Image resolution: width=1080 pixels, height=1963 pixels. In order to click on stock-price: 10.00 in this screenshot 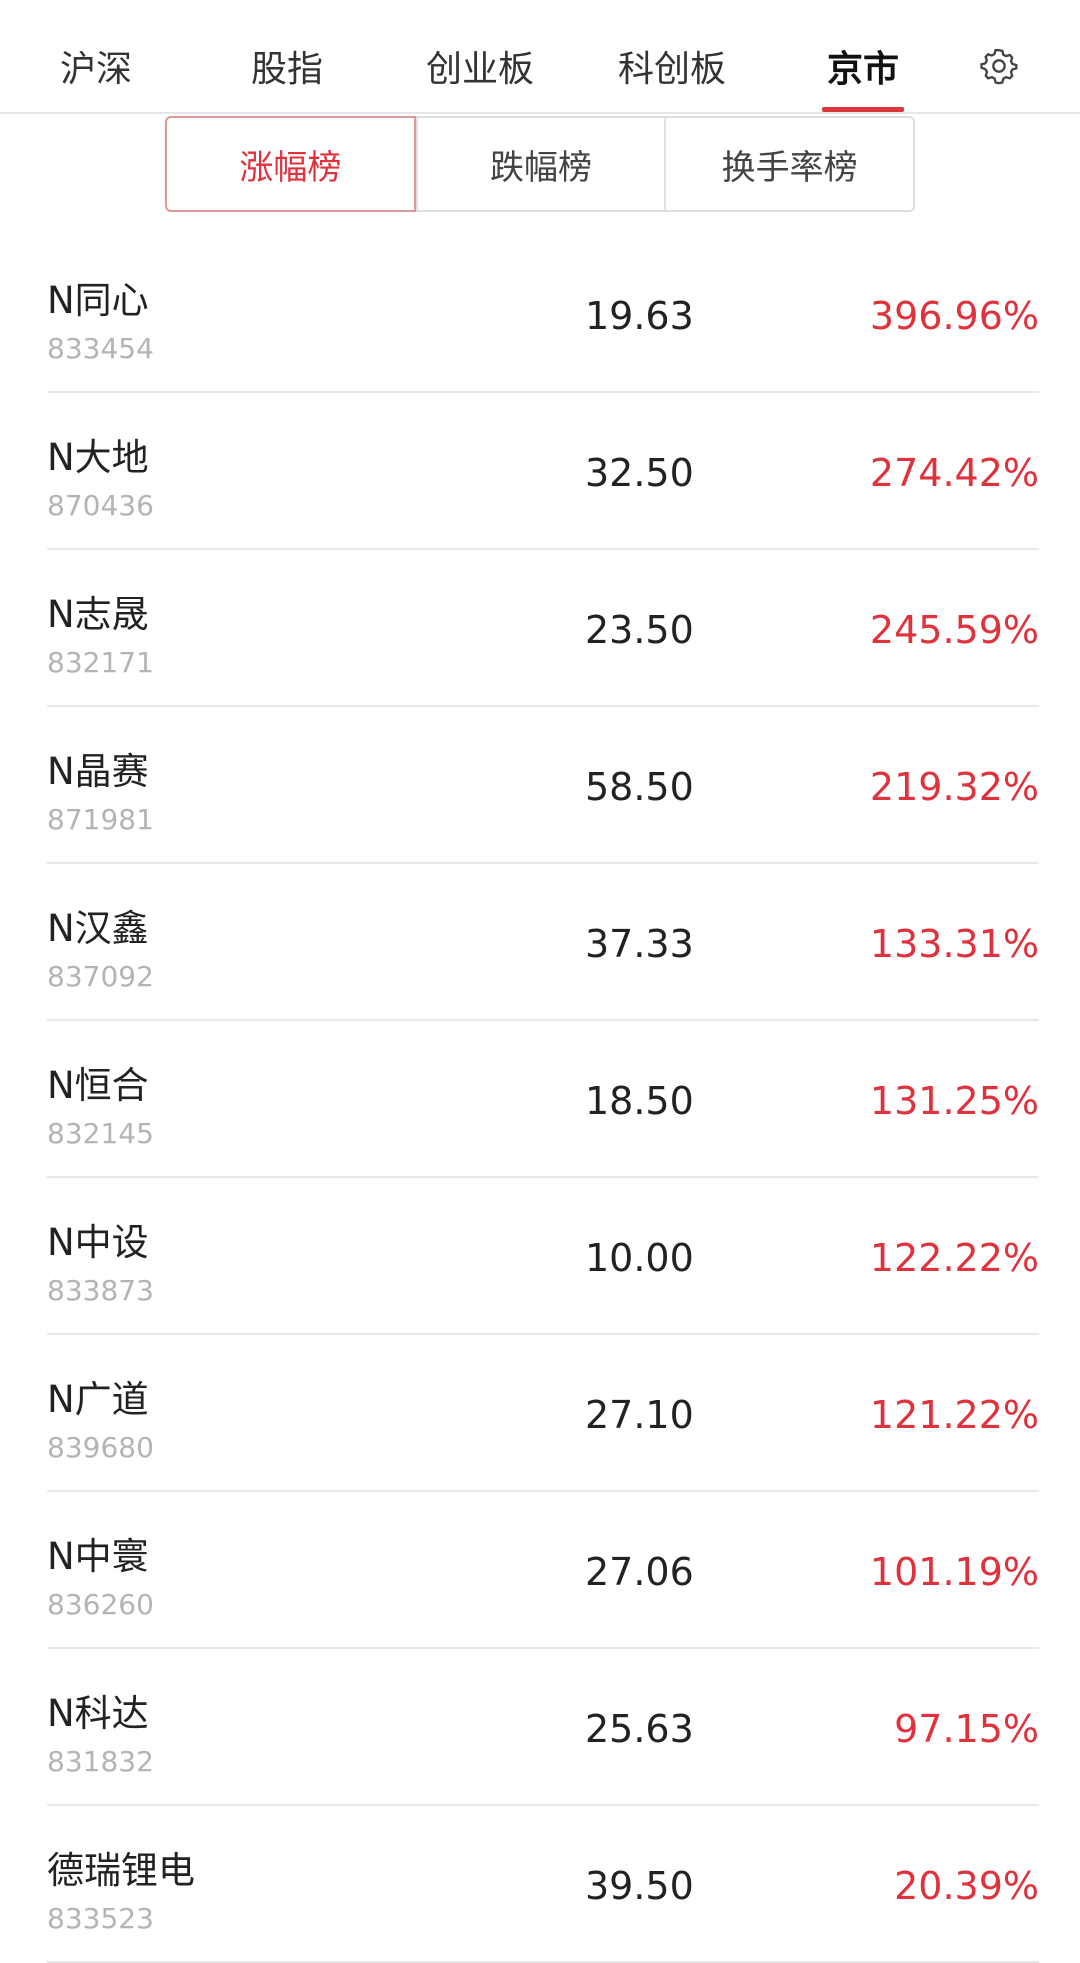, I will do `click(639, 1258)`.